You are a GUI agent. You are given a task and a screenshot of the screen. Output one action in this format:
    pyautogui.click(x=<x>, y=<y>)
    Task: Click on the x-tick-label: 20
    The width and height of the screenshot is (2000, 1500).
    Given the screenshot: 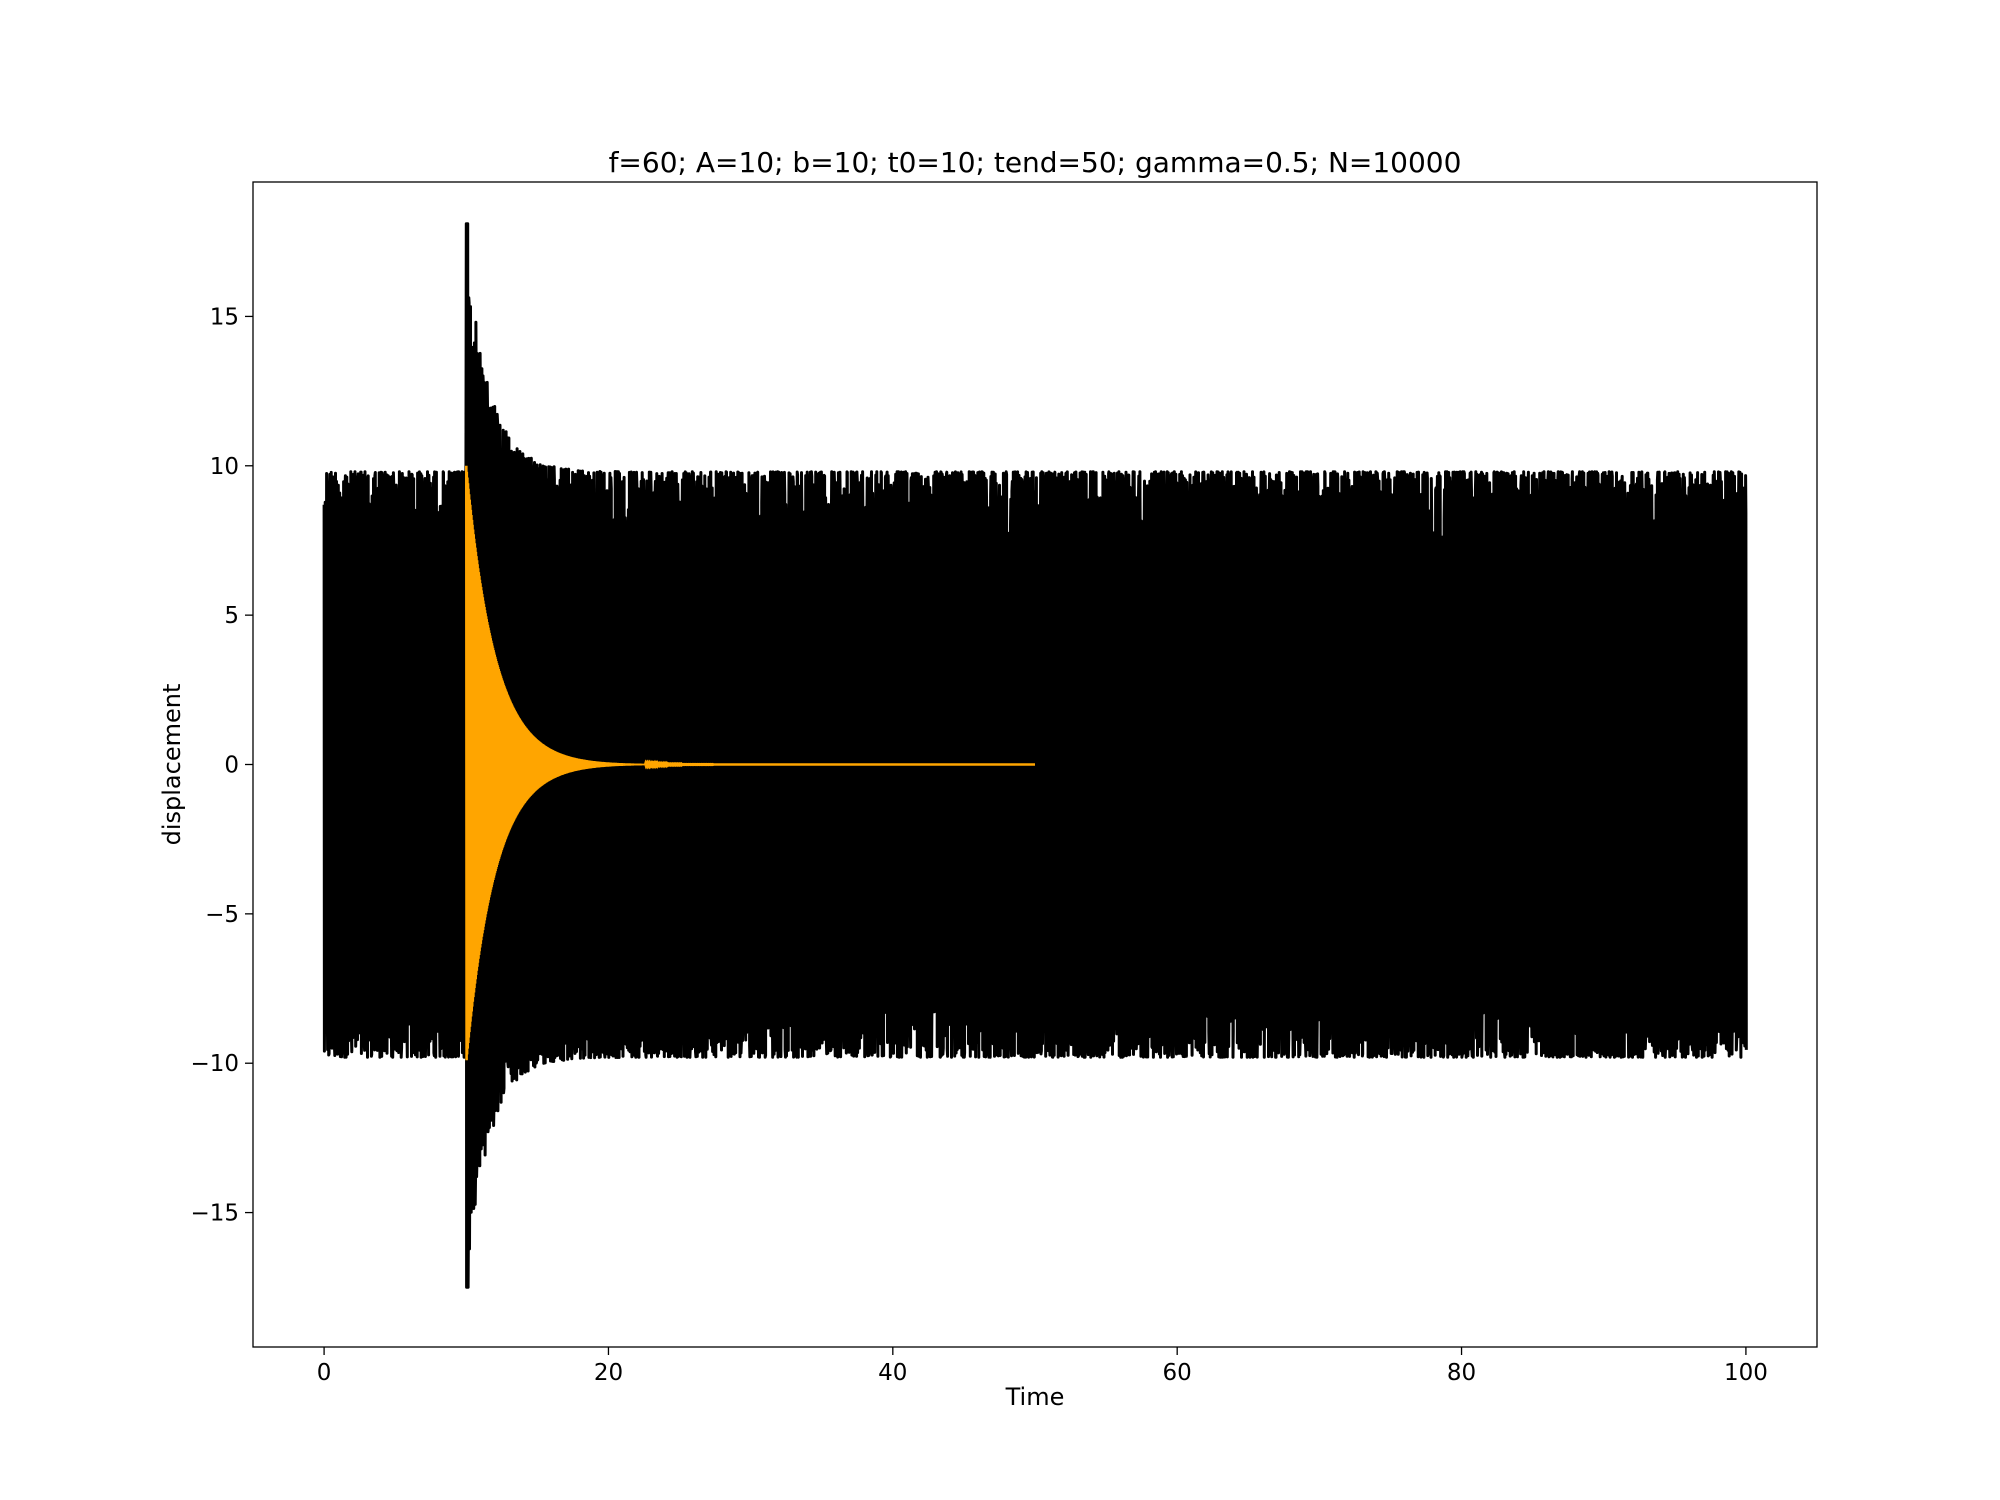 What is the action you would take?
    pyautogui.click(x=608, y=1373)
    